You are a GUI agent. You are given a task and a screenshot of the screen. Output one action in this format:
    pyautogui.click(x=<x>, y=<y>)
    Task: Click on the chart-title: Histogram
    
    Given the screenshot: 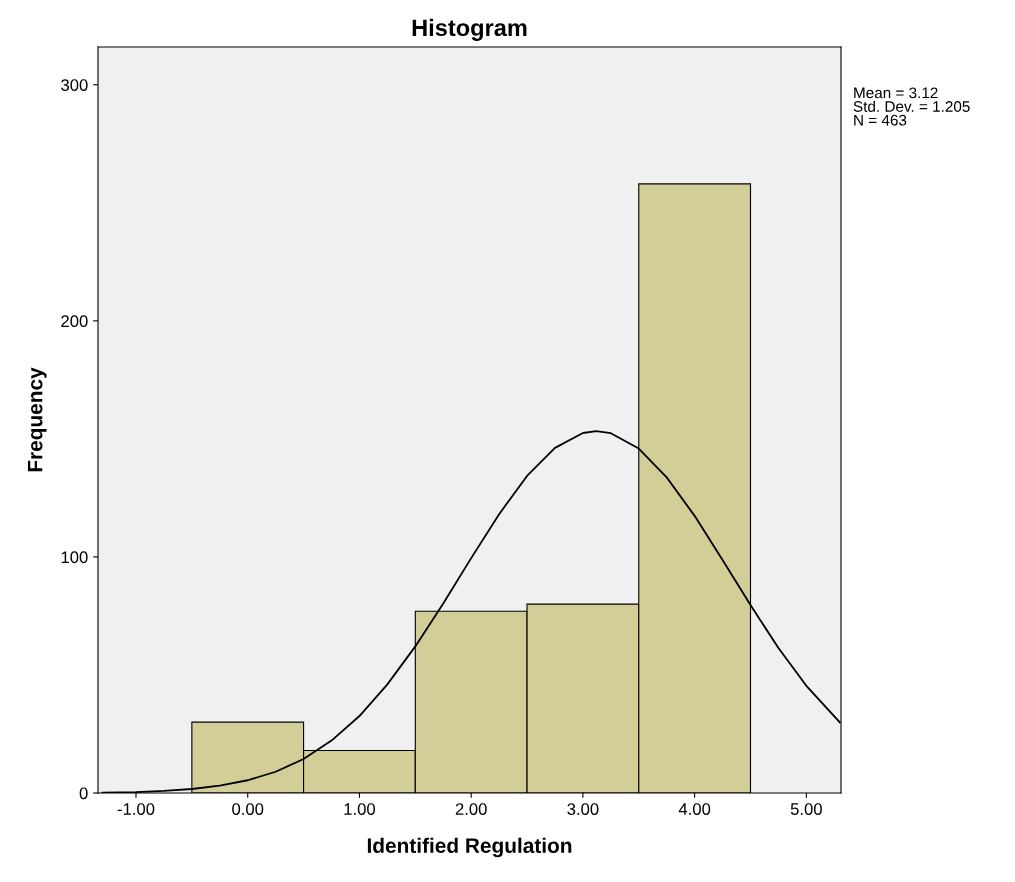 What is the action you would take?
    pyautogui.click(x=469, y=29)
    